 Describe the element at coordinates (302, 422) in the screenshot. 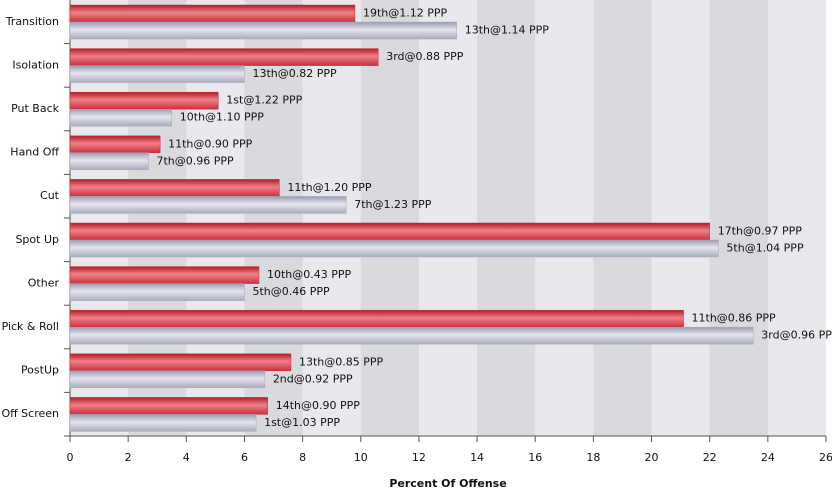

I see `bar-label: 1st@1.03 PPP` at that location.